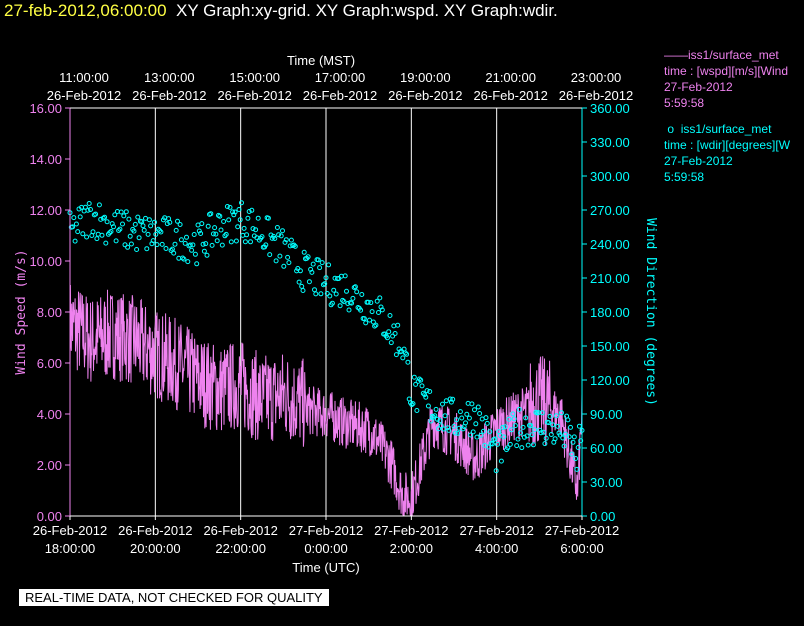 The image size is (804, 626). What do you see at coordinates (325, 567) in the screenshot?
I see `x-axis-label: Time (UTC)` at bounding box center [325, 567].